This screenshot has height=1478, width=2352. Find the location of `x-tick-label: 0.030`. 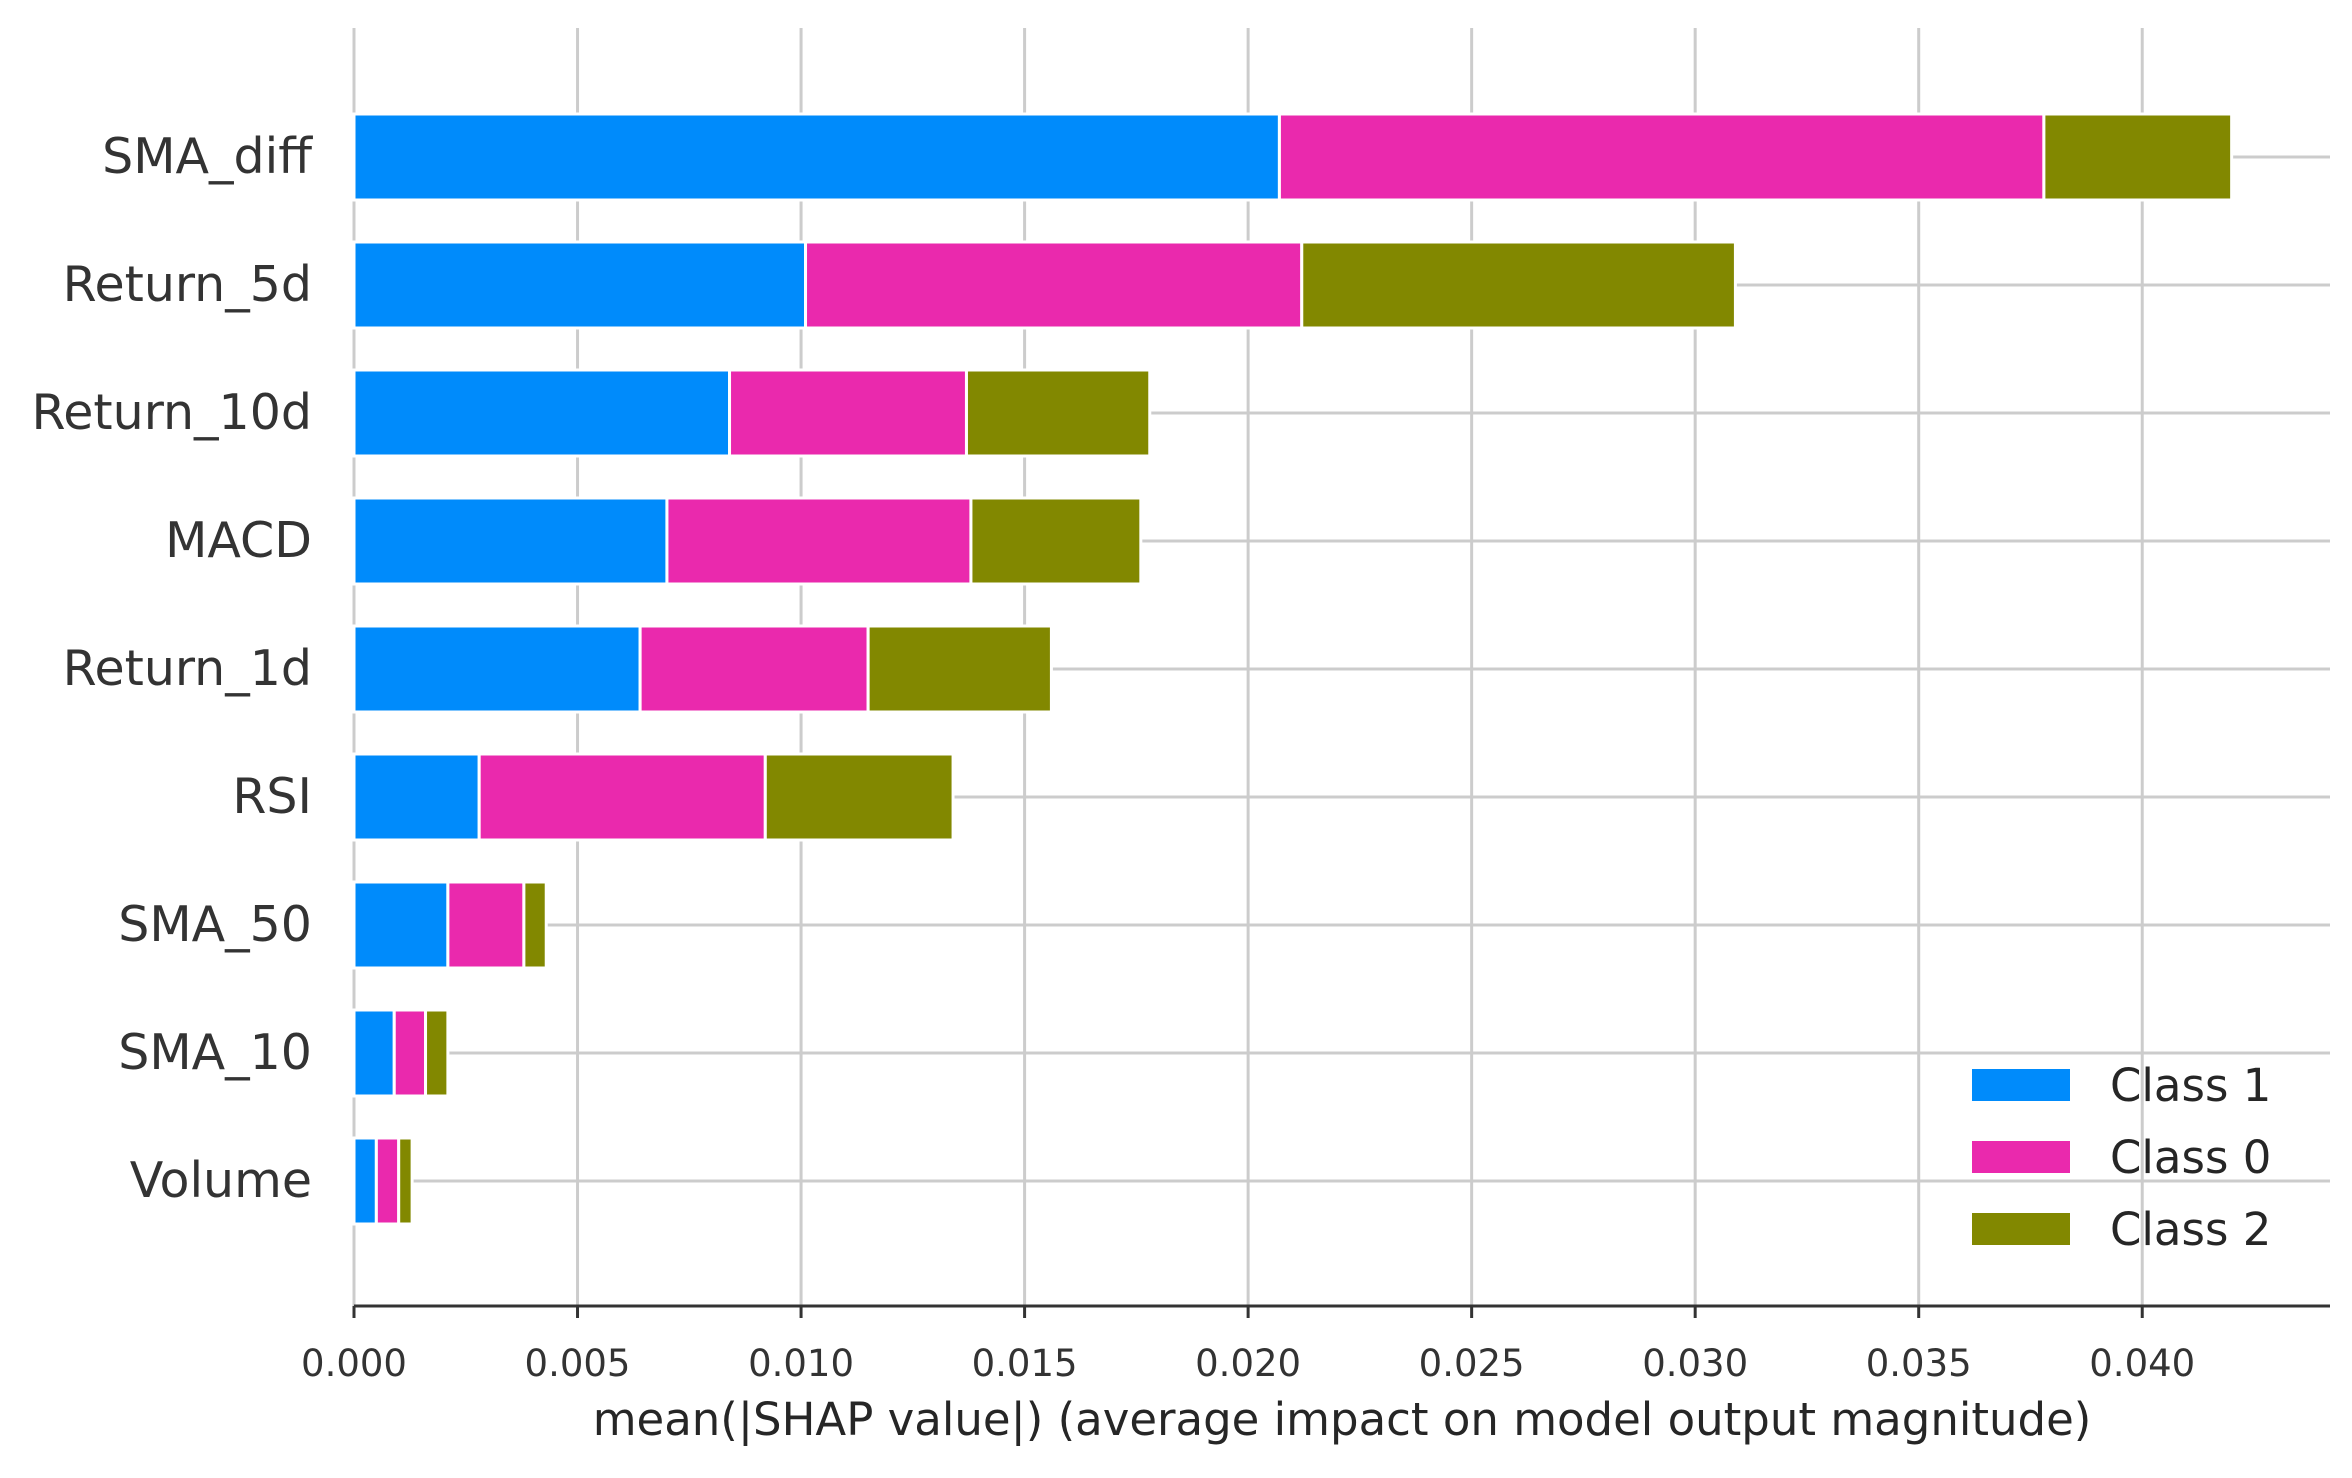

x-tick-label: 0.030 is located at coordinates (1695, 1363).